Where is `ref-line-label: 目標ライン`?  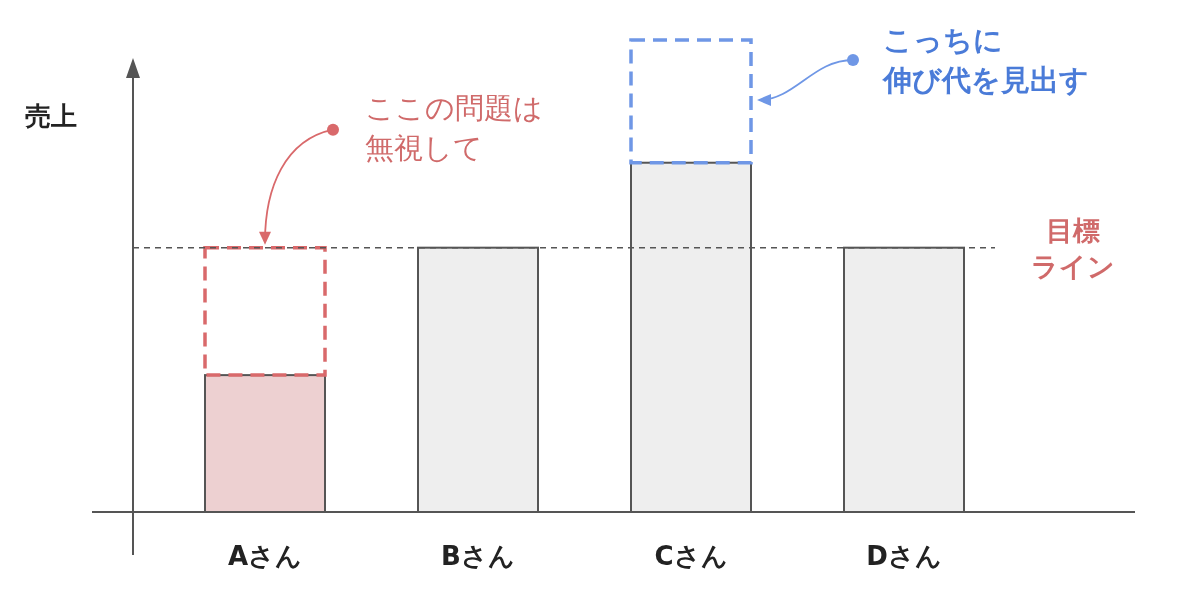
ref-line-label: 目標ライン is located at coordinates (1073, 248).